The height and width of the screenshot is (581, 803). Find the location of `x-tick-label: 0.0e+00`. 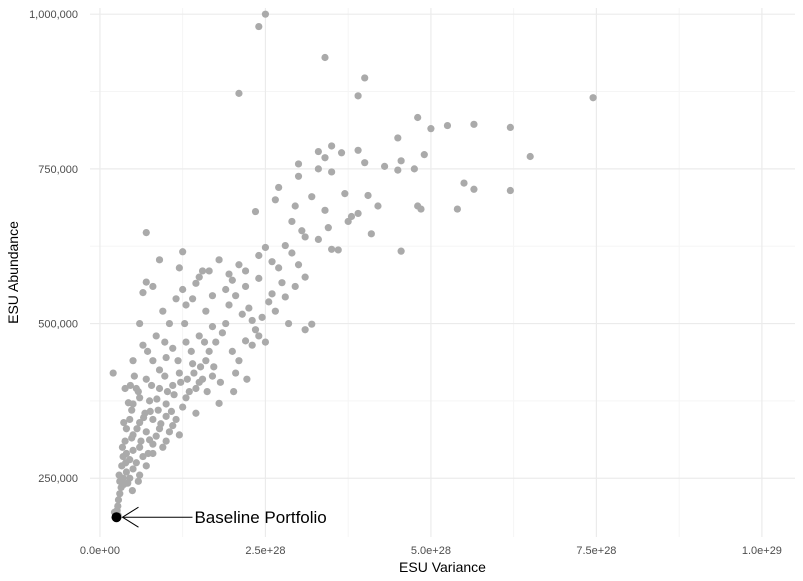

x-tick-label: 0.0e+00 is located at coordinates (100, 551).